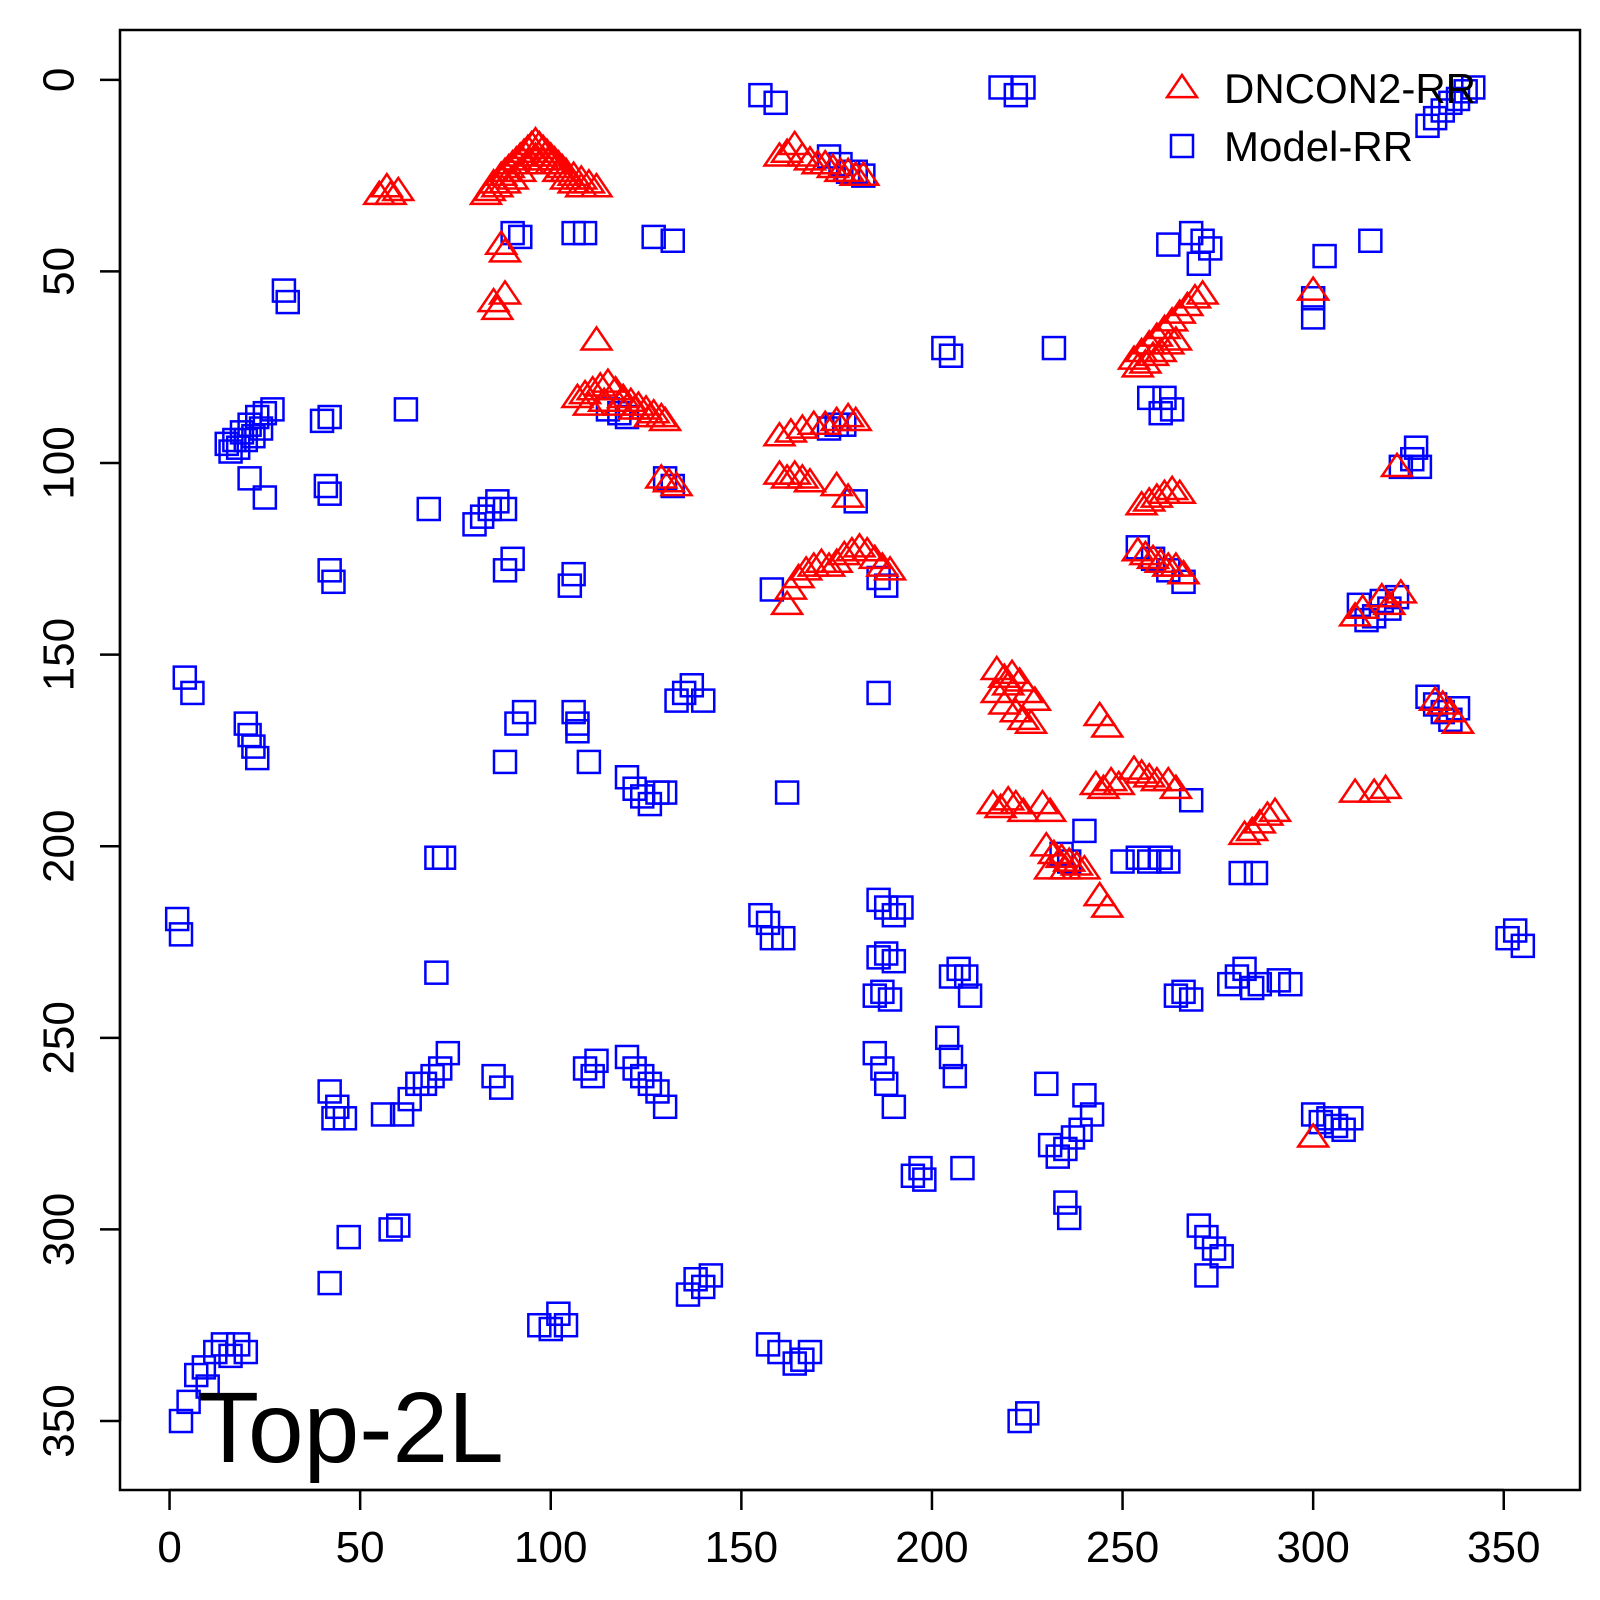 This screenshot has width=1600, height=1600. Describe the element at coordinates (59, 1229) in the screenshot. I see `y-tick-label: 300` at that location.